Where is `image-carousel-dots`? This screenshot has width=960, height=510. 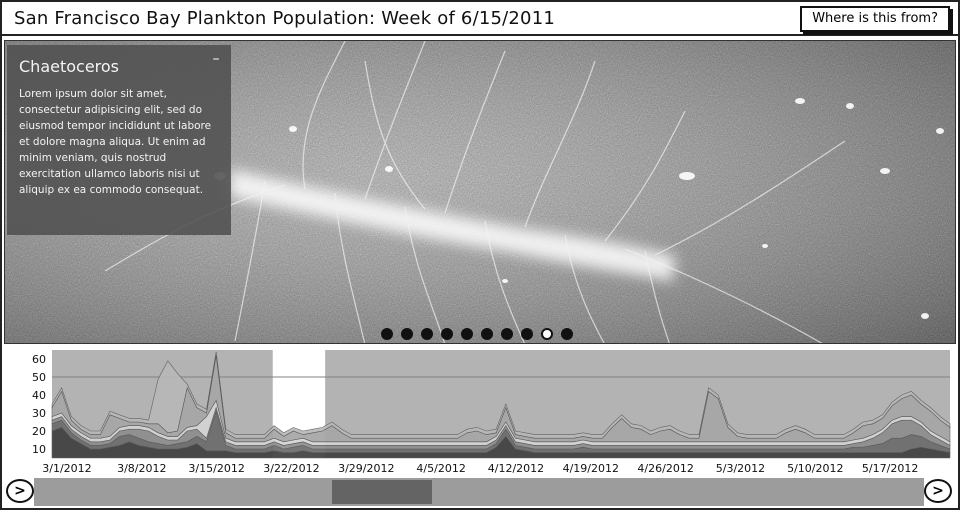 image-carousel-dots is located at coordinates (477, 334).